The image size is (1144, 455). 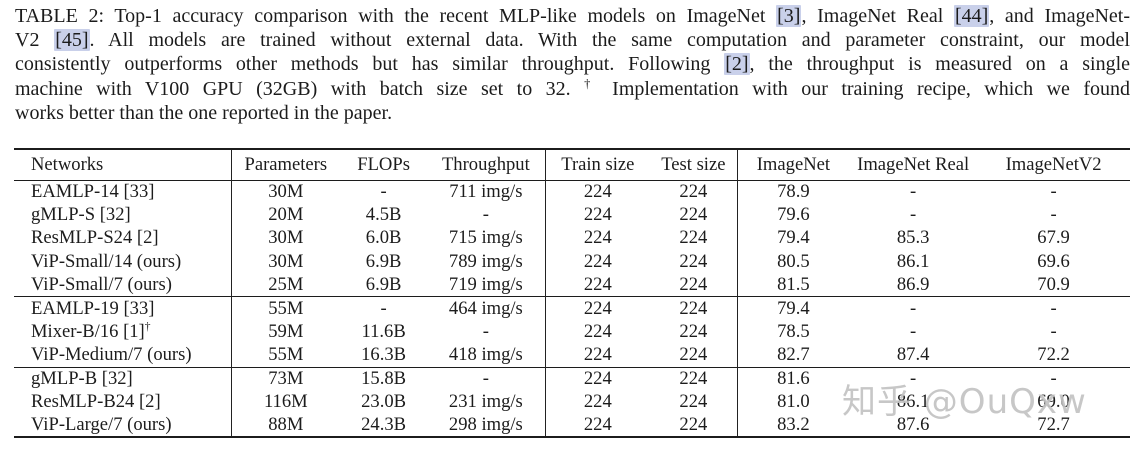 I want to click on table-cell: 24.3B, so click(x=384, y=425).